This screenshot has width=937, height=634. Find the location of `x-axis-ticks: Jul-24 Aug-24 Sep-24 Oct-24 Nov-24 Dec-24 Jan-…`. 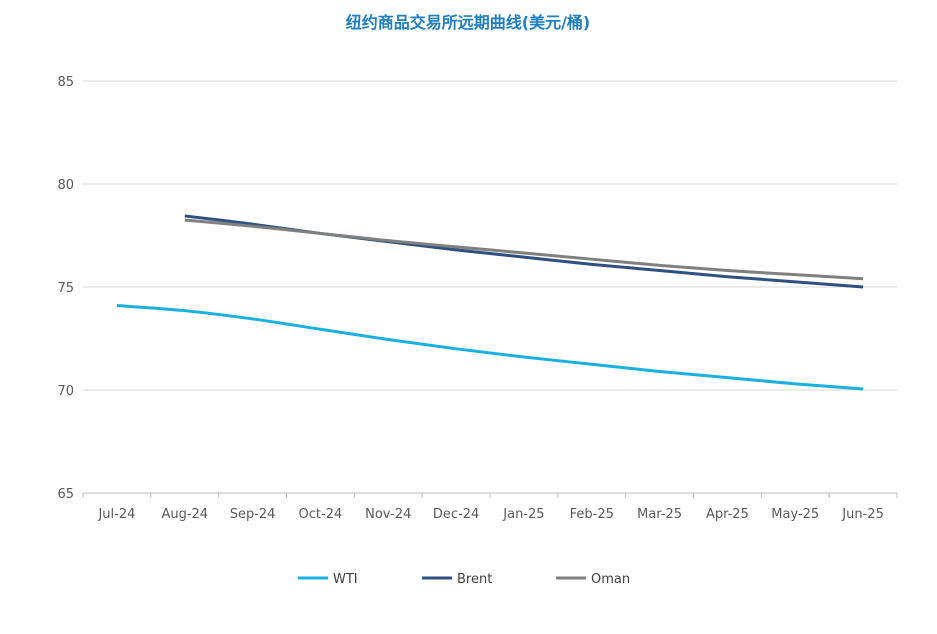

x-axis-ticks: Jul-24 Aug-24 Sep-24 Oct-24 Nov-24 Dec-24 Jan-… is located at coordinates (490, 507).